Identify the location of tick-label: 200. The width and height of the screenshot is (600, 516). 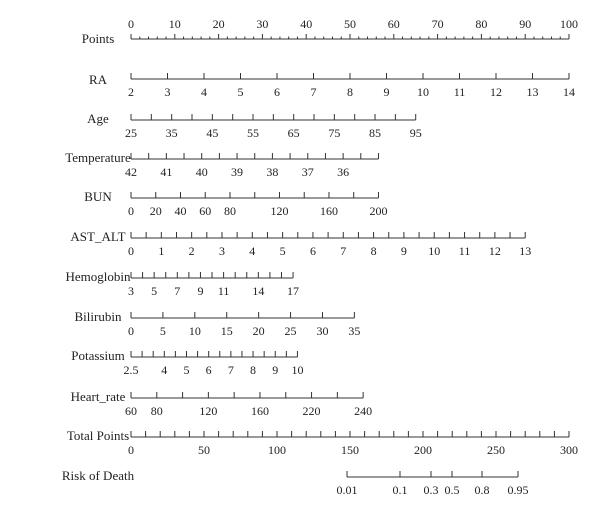
(378, 211).